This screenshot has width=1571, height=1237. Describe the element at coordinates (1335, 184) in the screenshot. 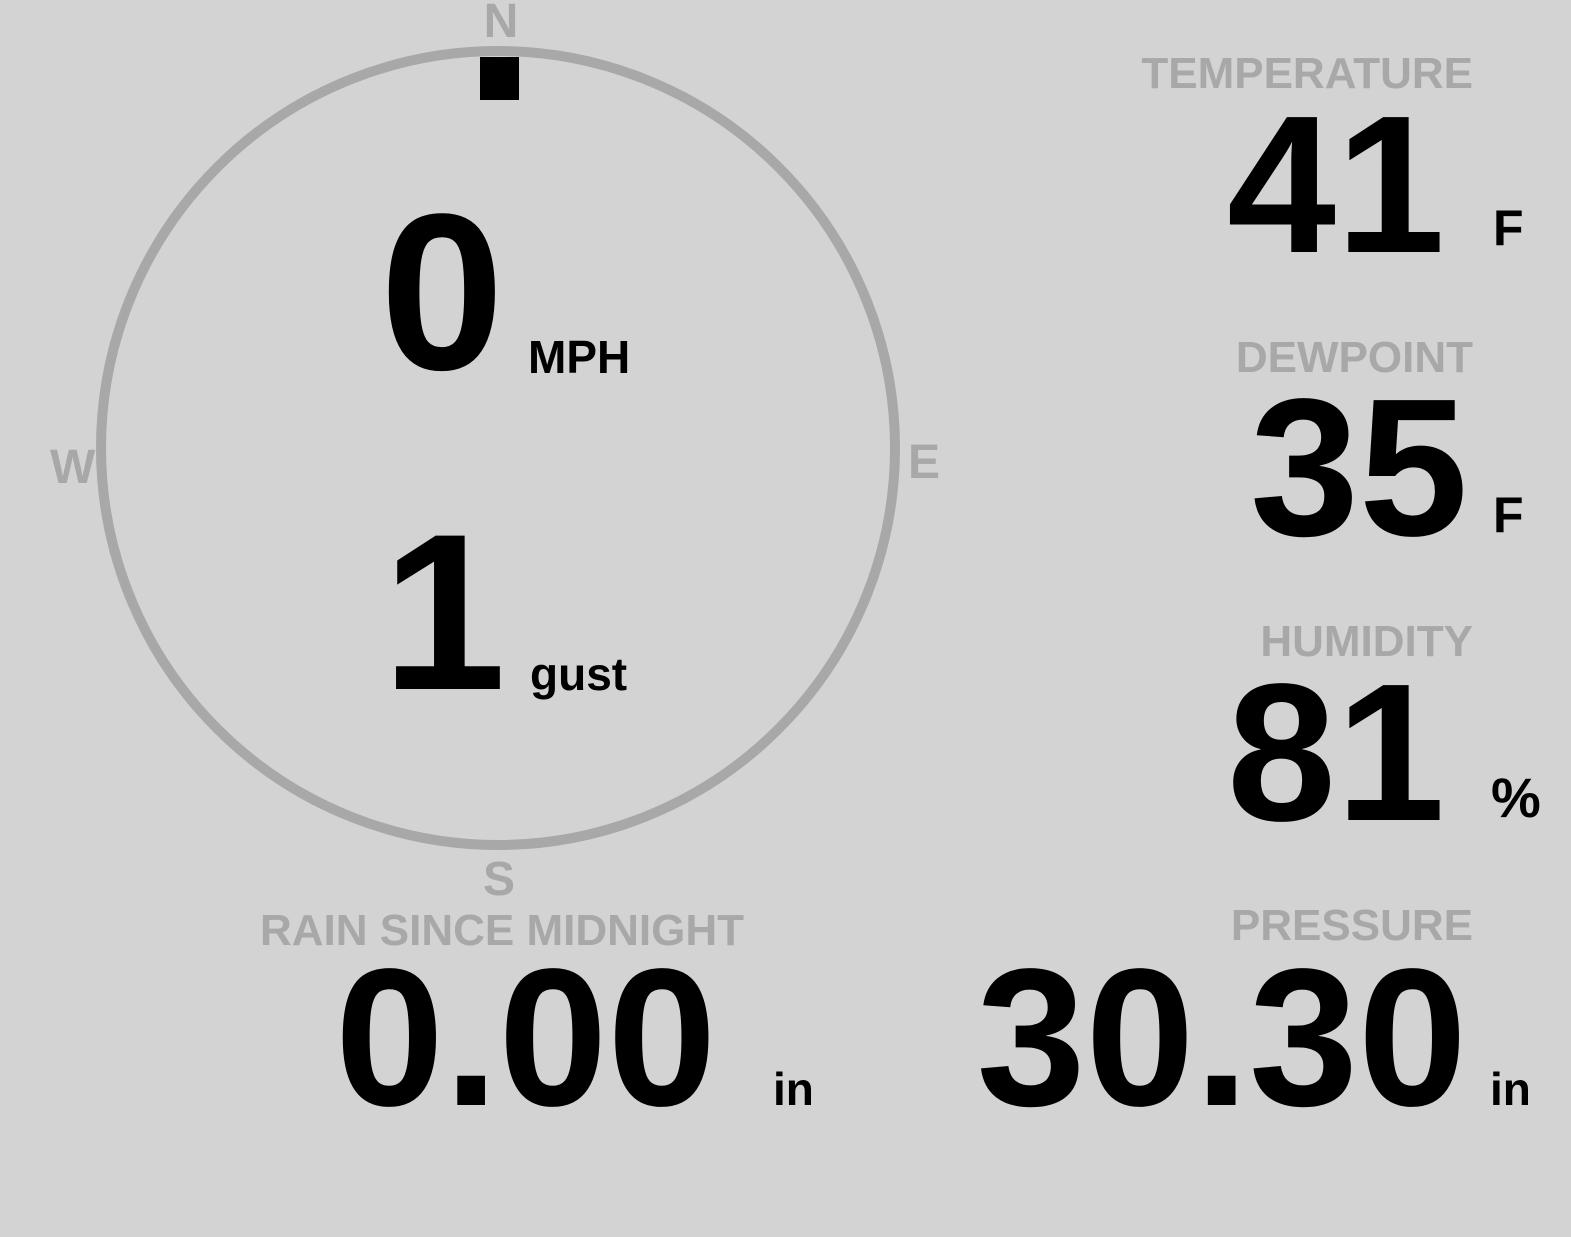

I see `temperature-value: 41` at that location.